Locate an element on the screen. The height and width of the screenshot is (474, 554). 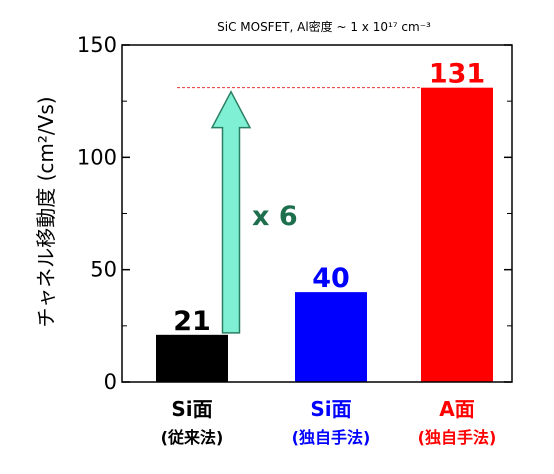
category-sublabel-2: (独自手法) is located at coordinates (331, 437).